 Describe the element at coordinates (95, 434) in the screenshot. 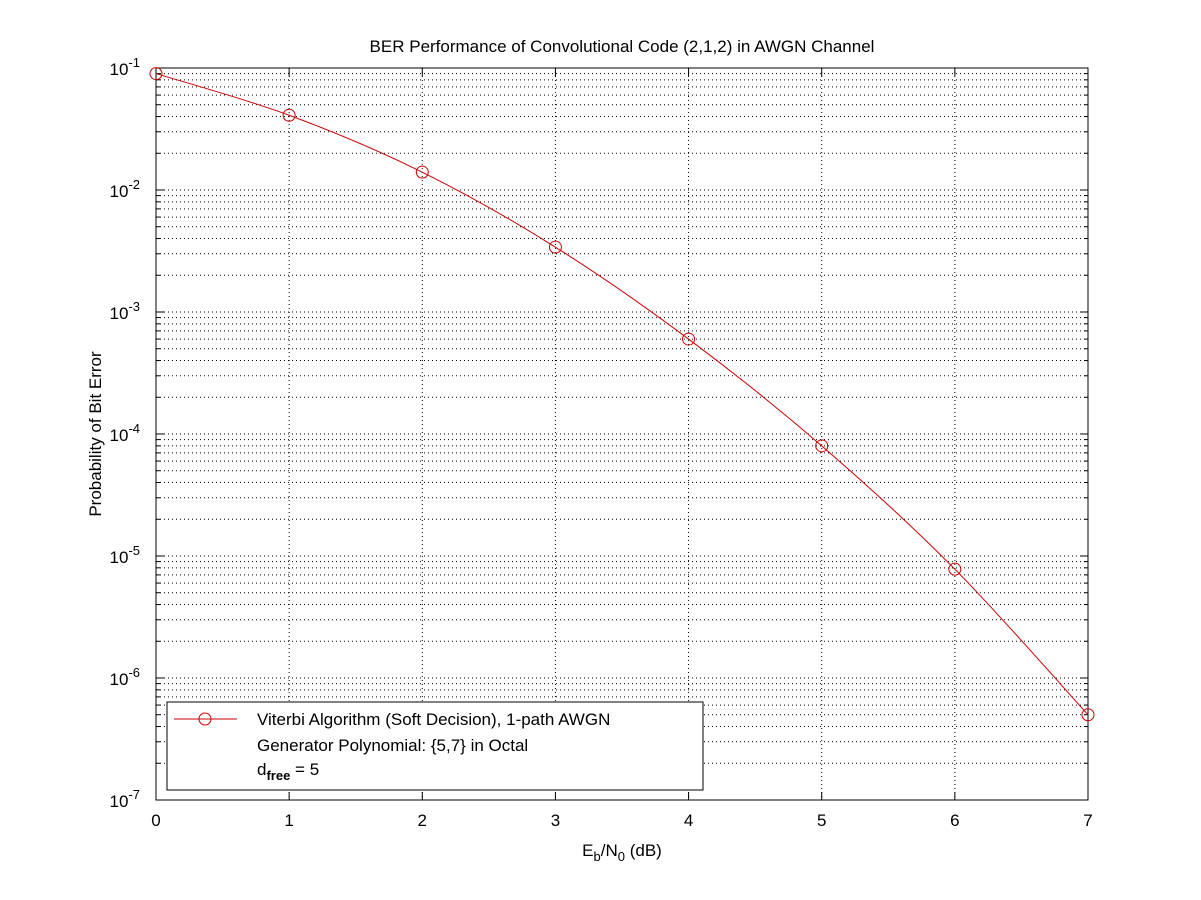

I see `y-axis-label: Probability of Bit Error` at that location.